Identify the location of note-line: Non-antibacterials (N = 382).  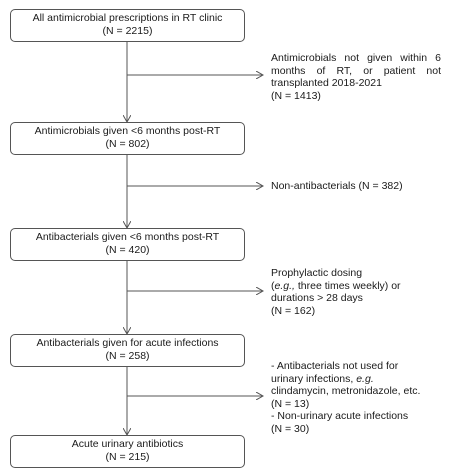
(337, 186).